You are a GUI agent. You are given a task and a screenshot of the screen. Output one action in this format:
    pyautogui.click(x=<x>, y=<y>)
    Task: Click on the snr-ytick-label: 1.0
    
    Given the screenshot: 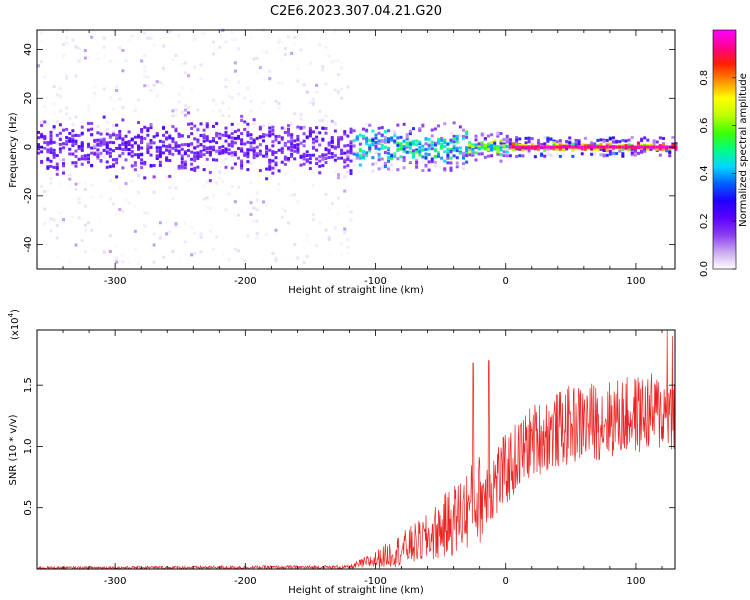 What is the action you would take?
    pyautogui.click(x=28, y=446)
    